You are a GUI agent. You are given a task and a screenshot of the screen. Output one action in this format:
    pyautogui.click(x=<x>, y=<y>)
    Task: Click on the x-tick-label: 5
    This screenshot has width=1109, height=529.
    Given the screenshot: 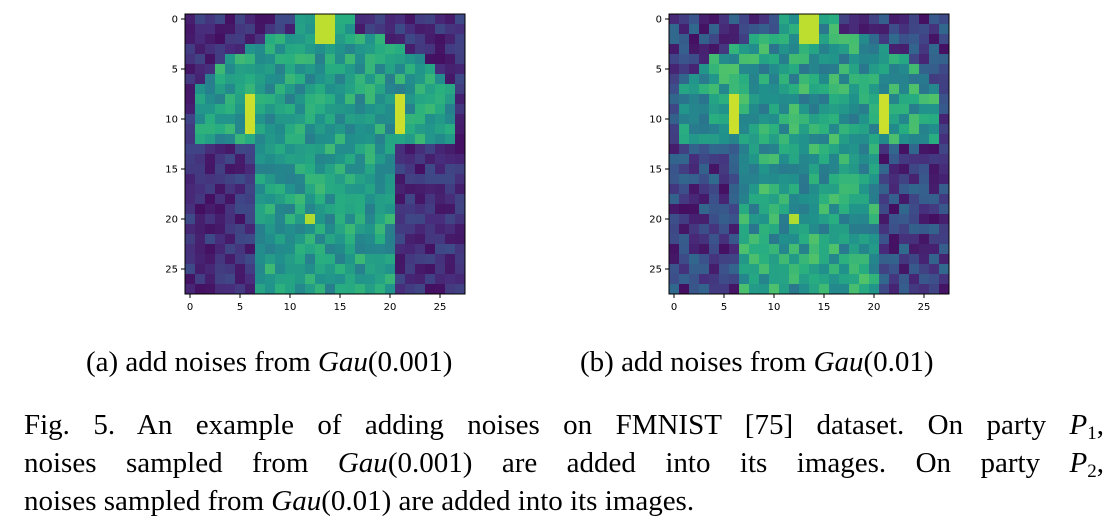 What is the action you would take?
    pyautogui.click(x=724, y=307)
    